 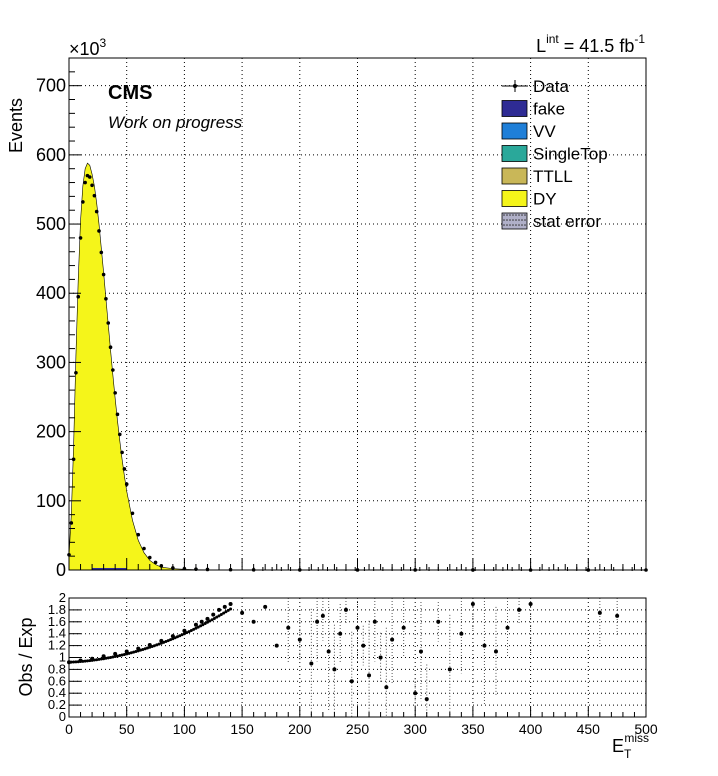 What do you see at coordinates (185, 729) in the screenshot?
I see `x-tick-label: 100` at bounding box center [185, 729].